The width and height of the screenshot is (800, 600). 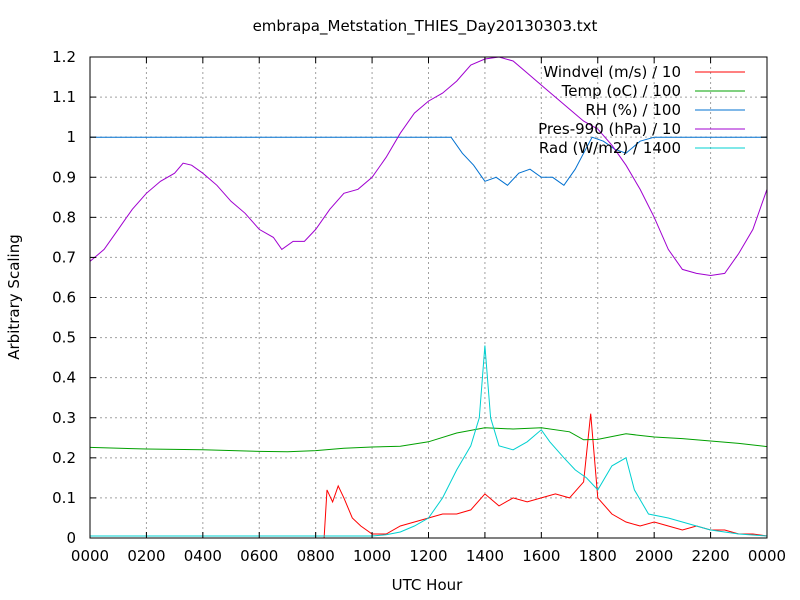 I want to click on legend-label: Windvel (m/s) / 10, so click(x=612, y=72).